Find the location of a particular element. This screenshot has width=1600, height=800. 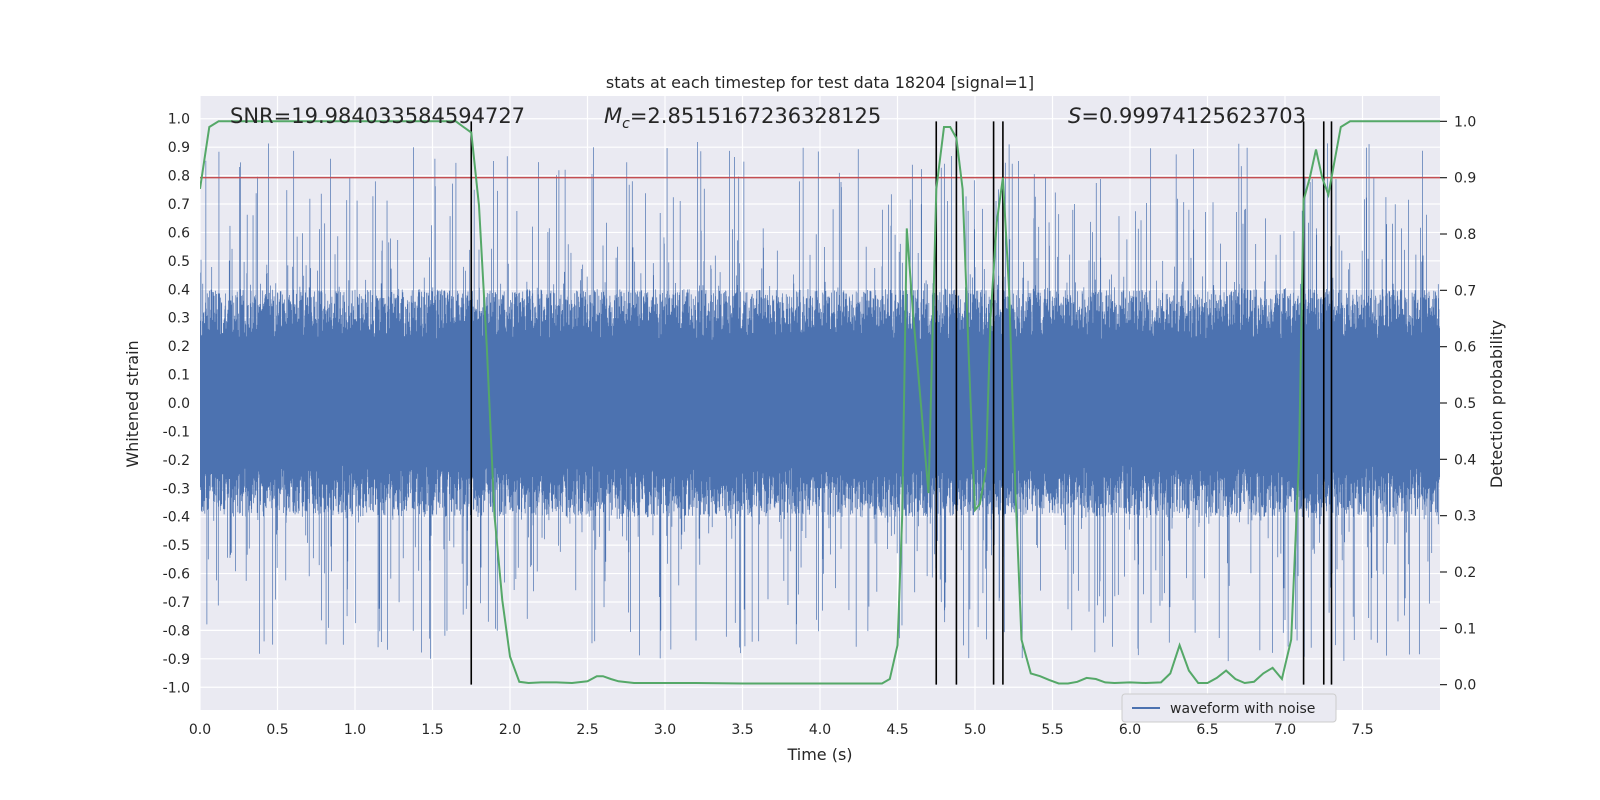

y-left-tick-label: 0.0 is located at coordinates (179, 404).